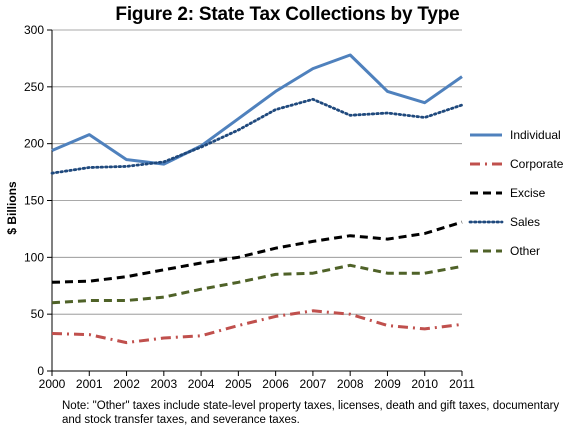 This screenshot has width=575, height=431. I want to click on y-axis-label: $ Billions, so click(12, 208).